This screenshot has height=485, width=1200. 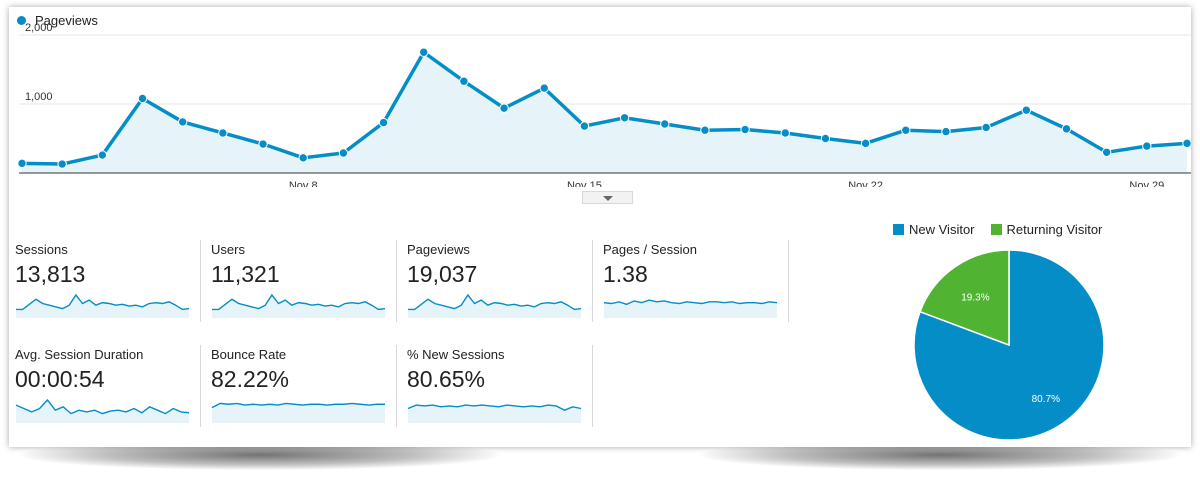 I want to click on pie-slice, so click(x=964, y=298).